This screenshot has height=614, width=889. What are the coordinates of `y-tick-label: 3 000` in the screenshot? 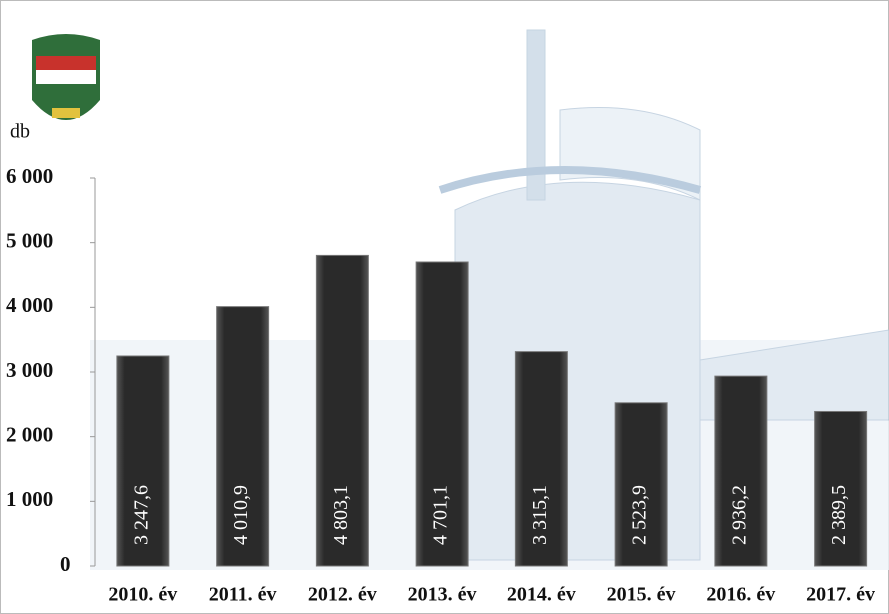 It's located at (29, 370).